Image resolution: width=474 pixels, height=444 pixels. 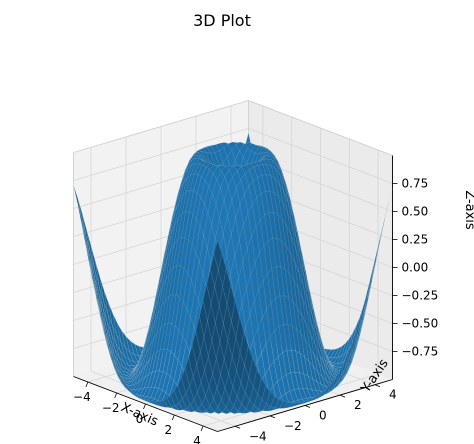 What do you see at coordinates (111, 408) in the screenshot?
I see `x-tick-label: −2` at bounding box center [111, 408].